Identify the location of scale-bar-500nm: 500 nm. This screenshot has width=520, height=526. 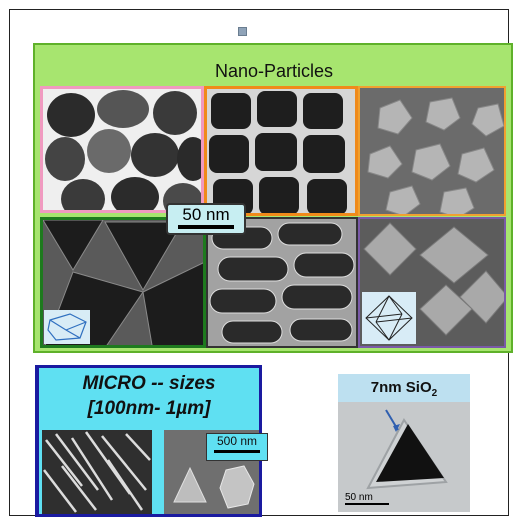
(237, 447).